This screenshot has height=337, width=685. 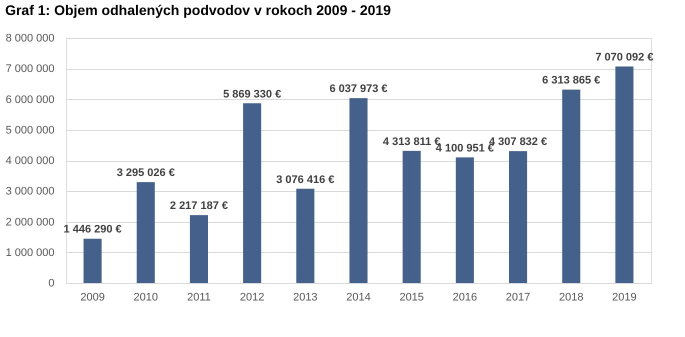 What do you see at coordinates (305, 298) in the screenshot?
I see `x-tick-label: 2013` at bounding box center [305, 298].